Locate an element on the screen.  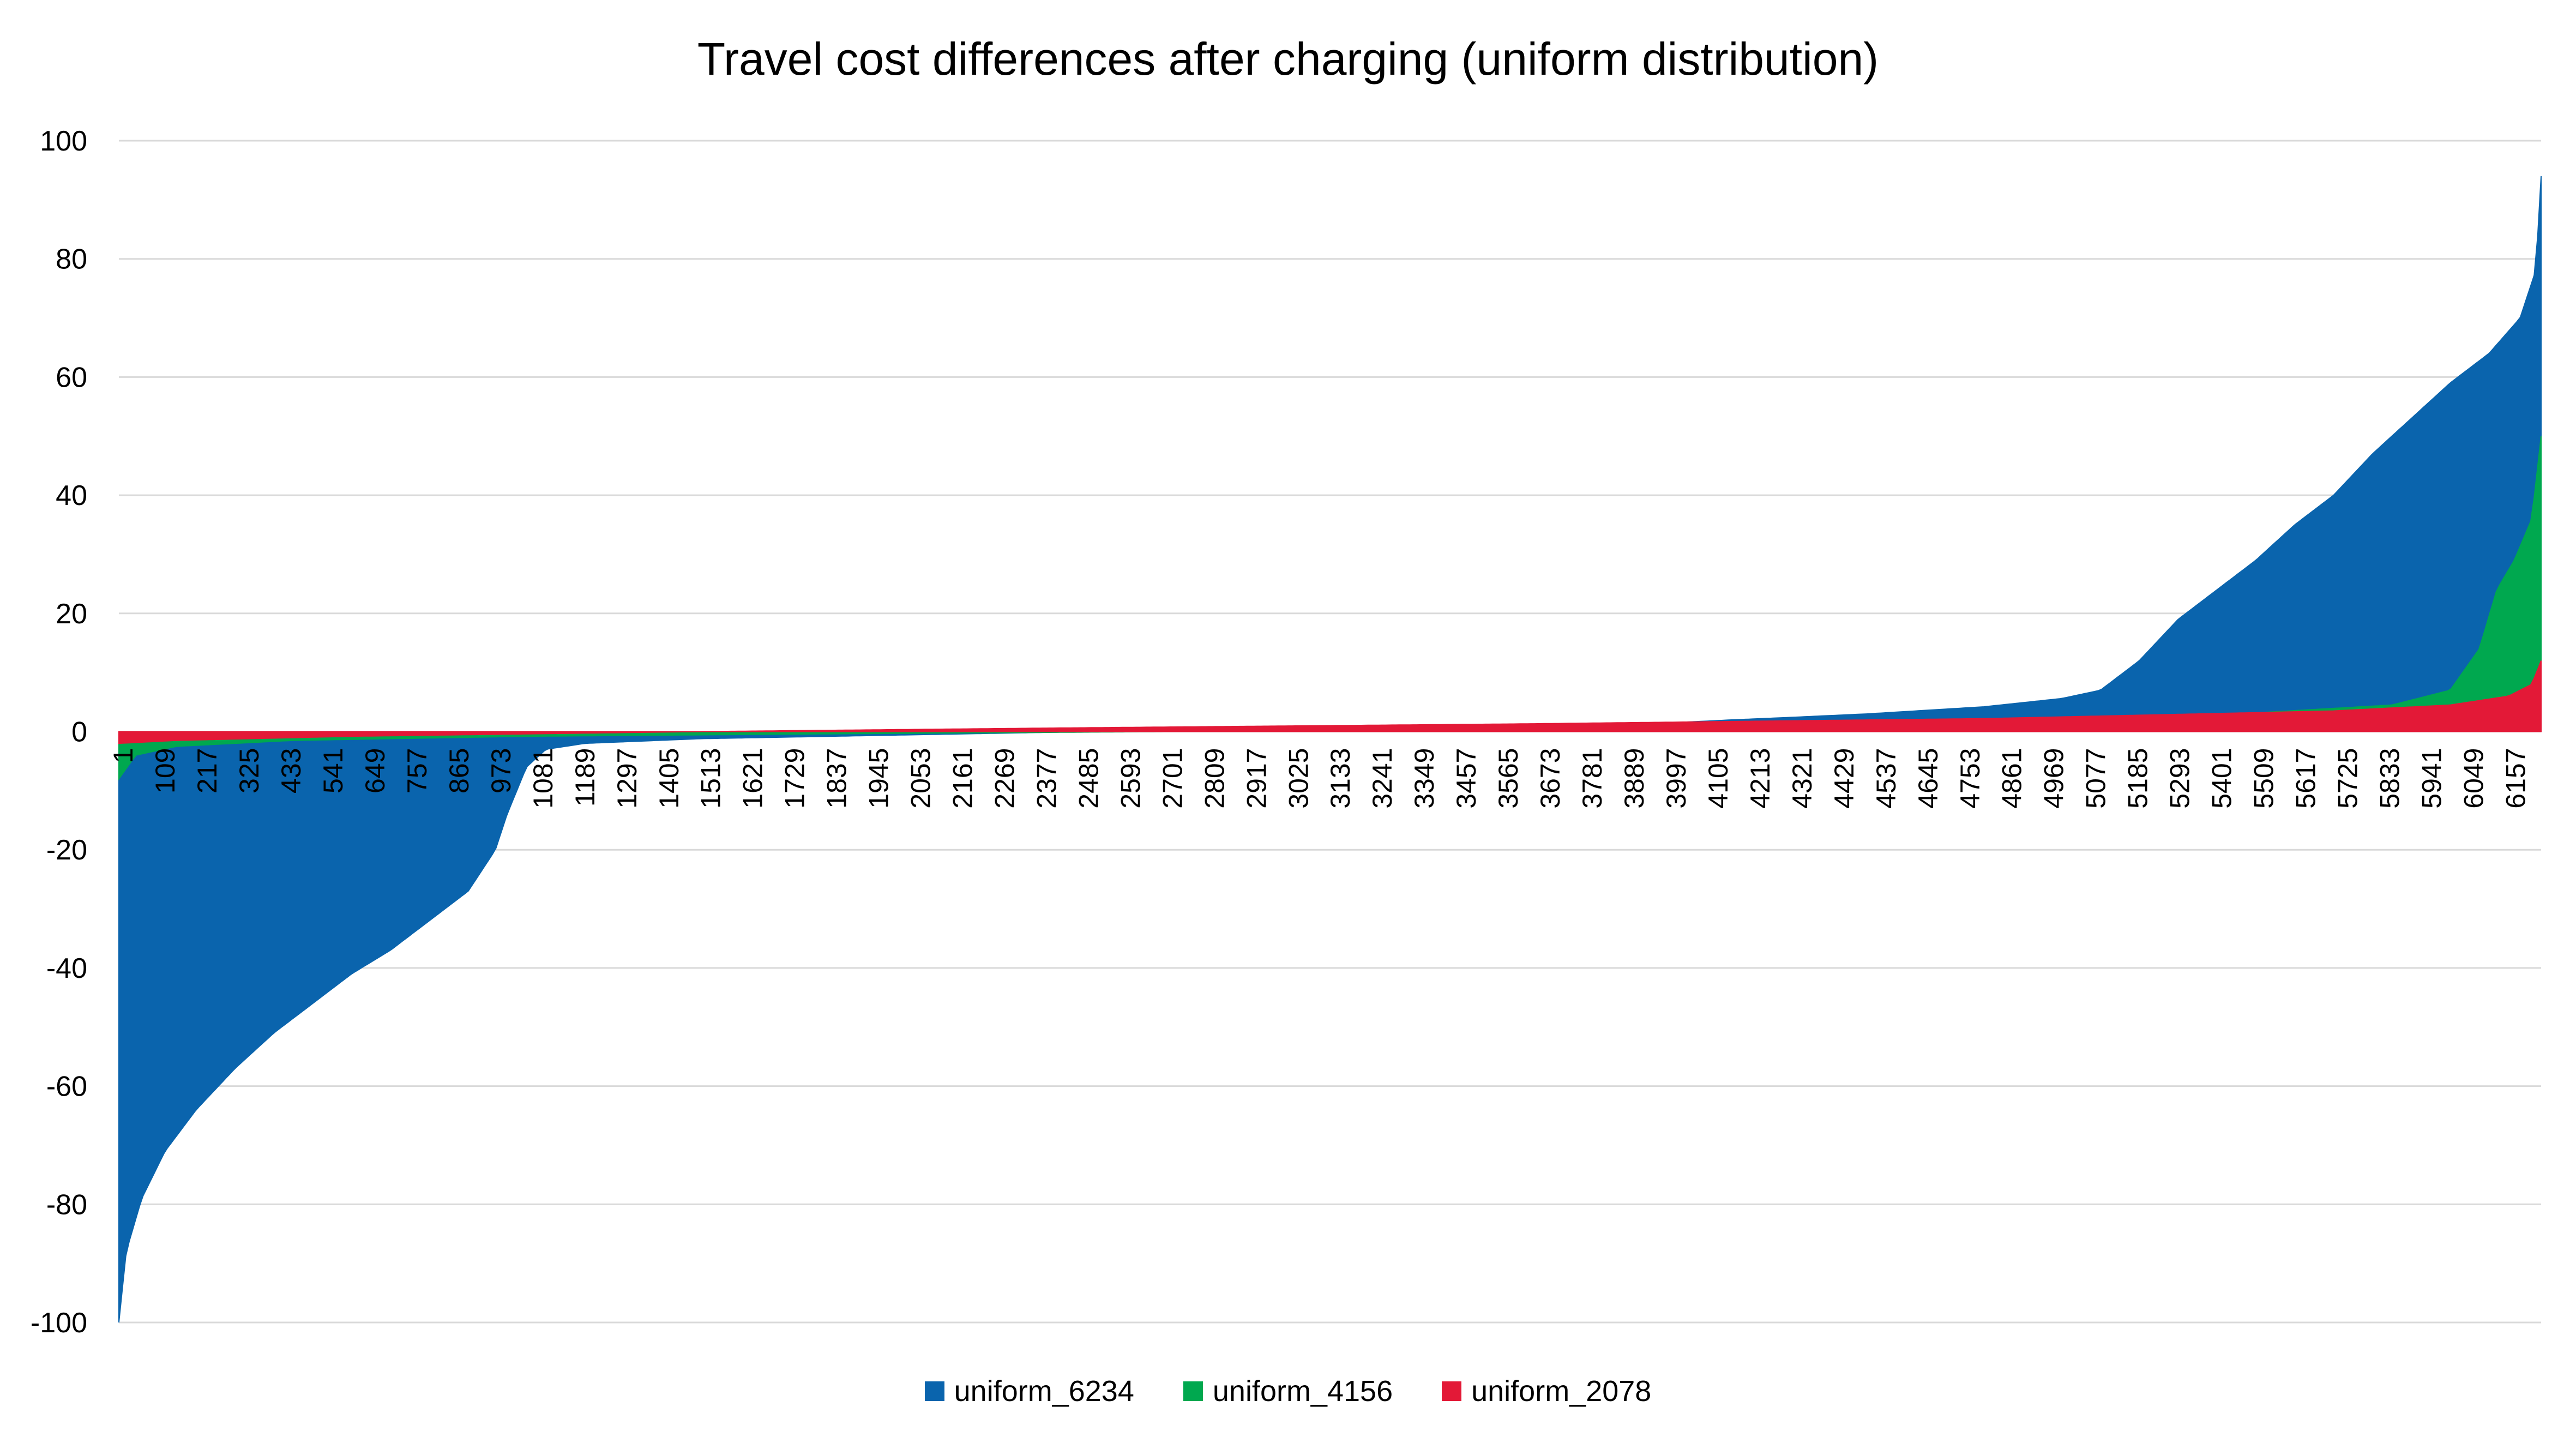
x-tick-label: 865 is located at coordinates (459, 770).